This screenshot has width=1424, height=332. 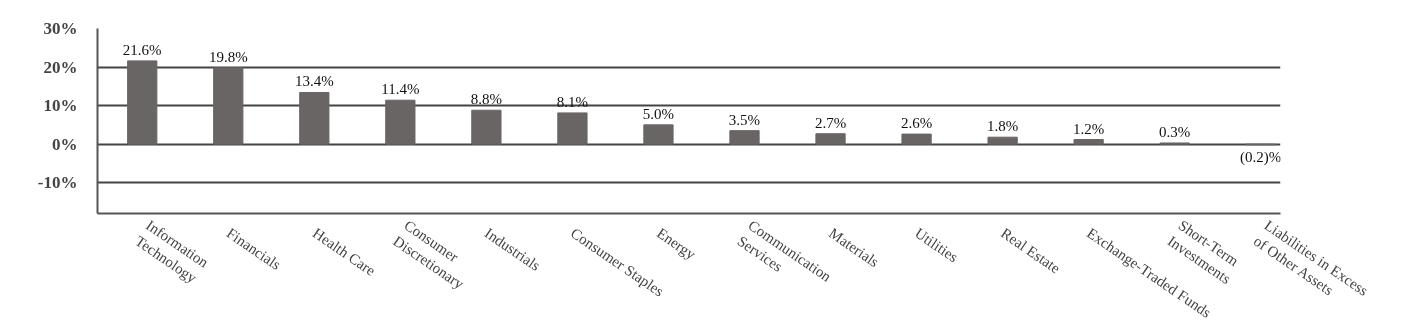 What do you see at coordinates (1175, 131) in the screenshot?
I see `data-label: 0.3%` at bounding box center [1175, 131].